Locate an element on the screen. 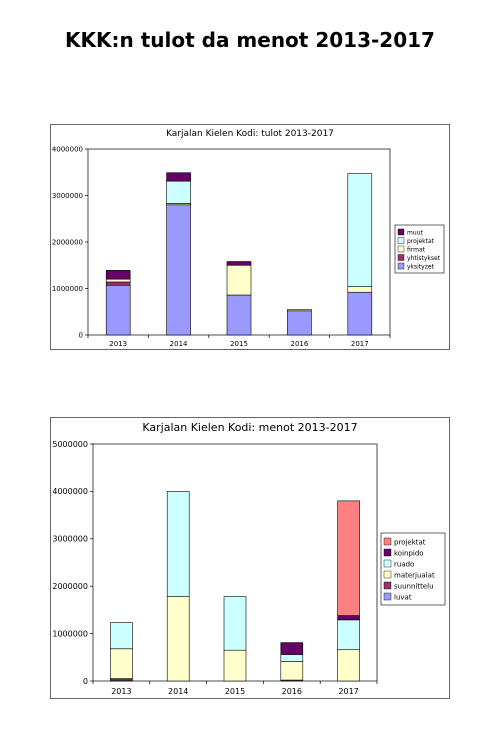  legend-label: suunnittelu is located at coordinates (414, 587).